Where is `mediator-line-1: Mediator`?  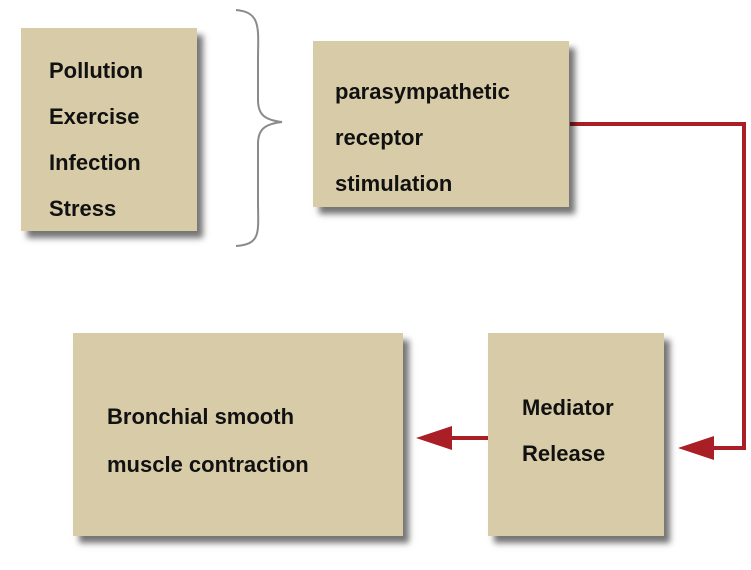
mediator-line-1: Mediator is located at coordinates (568, 407).